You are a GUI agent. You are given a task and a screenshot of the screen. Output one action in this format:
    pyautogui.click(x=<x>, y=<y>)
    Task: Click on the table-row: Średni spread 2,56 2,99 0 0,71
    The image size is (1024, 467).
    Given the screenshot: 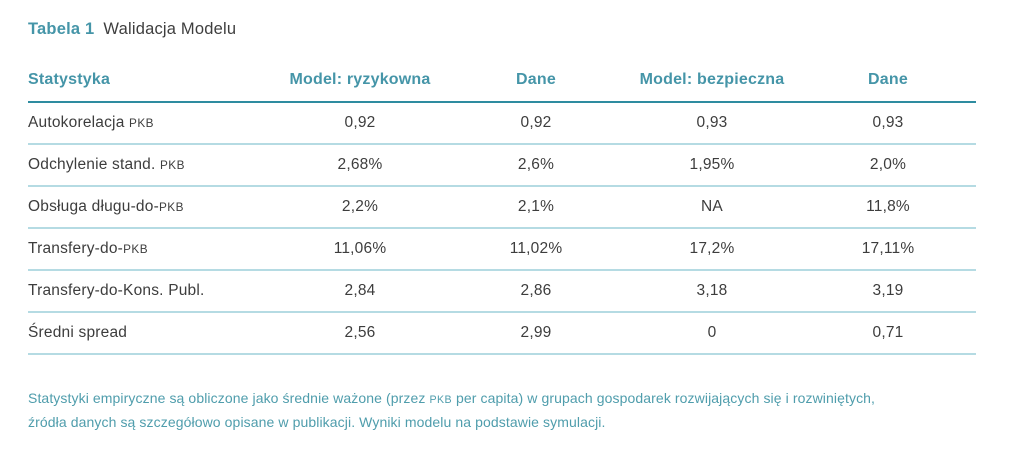 What is the action you would take?
    pyautogui.click(x=502, y=333)
    